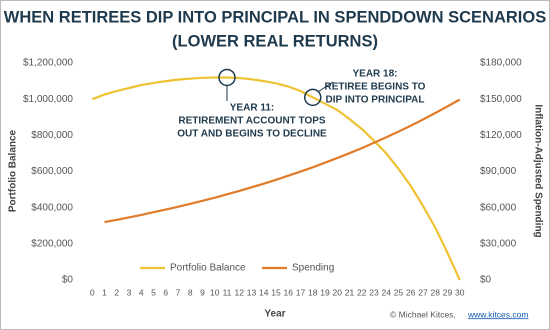  Describe the element at coordinates (375, 100) in the screenshot. I see `annotation: DIP INTO PRINCIPAL` at that location.